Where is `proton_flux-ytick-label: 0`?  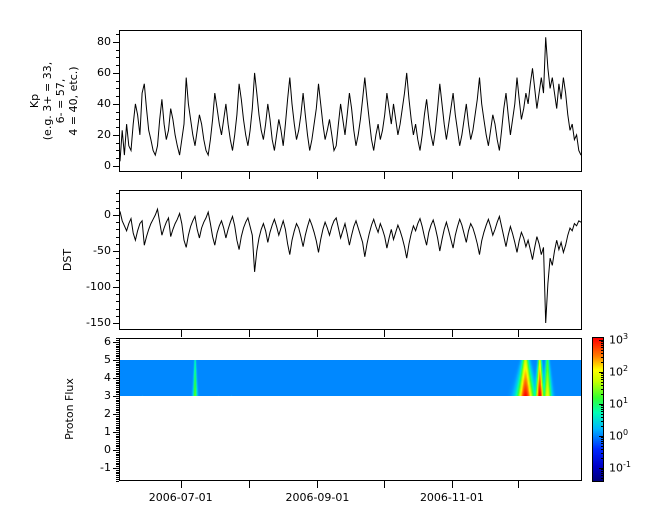
proton_flux-ytick-label: 0 is located at coordinates (107, 450).